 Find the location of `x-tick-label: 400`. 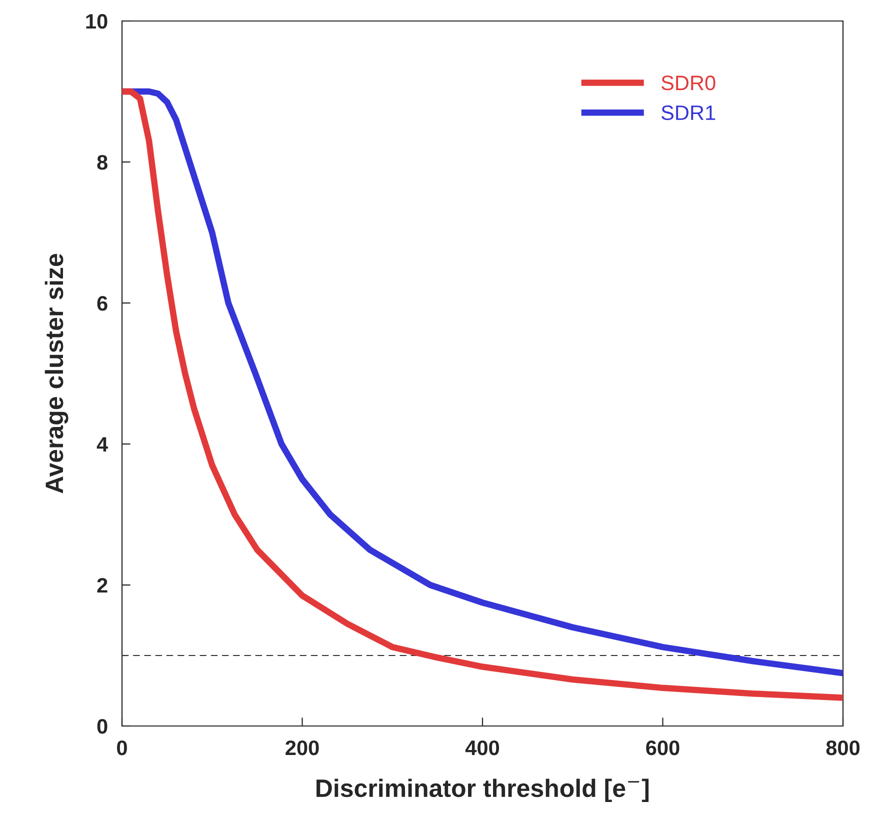

x-tick-label: 400 is located at coordinates (482, 748).